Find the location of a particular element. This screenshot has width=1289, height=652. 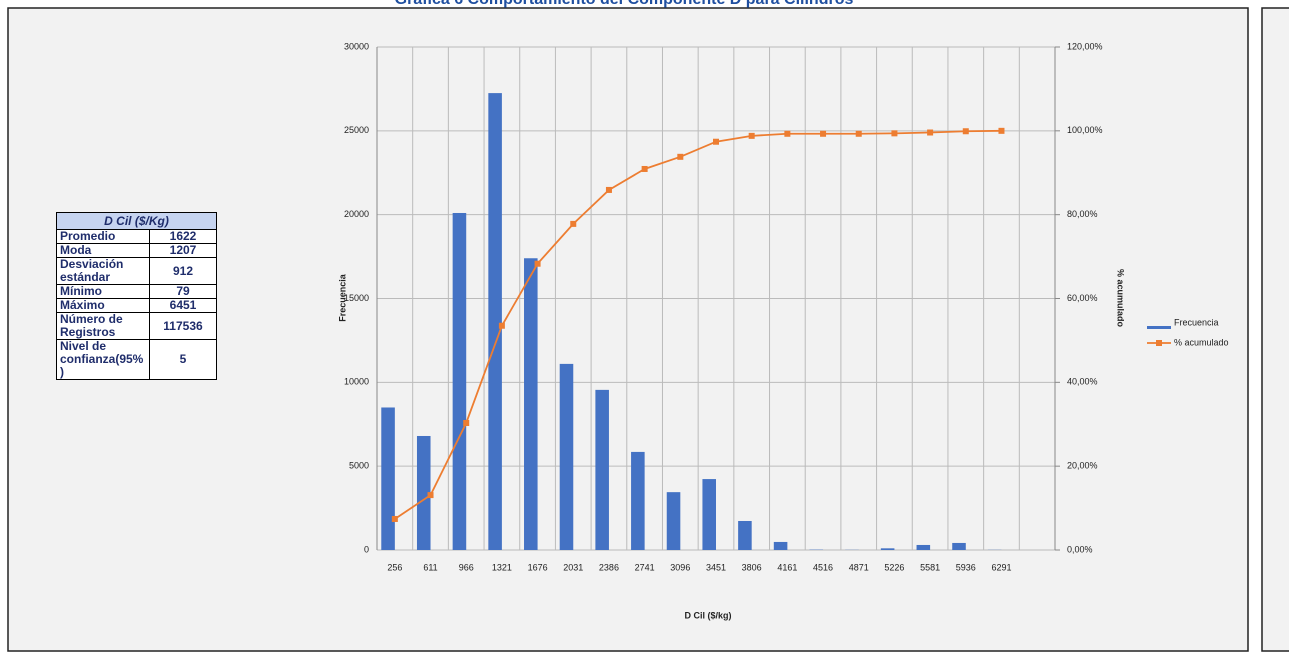

x-tick-label: 4161 is located at coordinates (787, 567).